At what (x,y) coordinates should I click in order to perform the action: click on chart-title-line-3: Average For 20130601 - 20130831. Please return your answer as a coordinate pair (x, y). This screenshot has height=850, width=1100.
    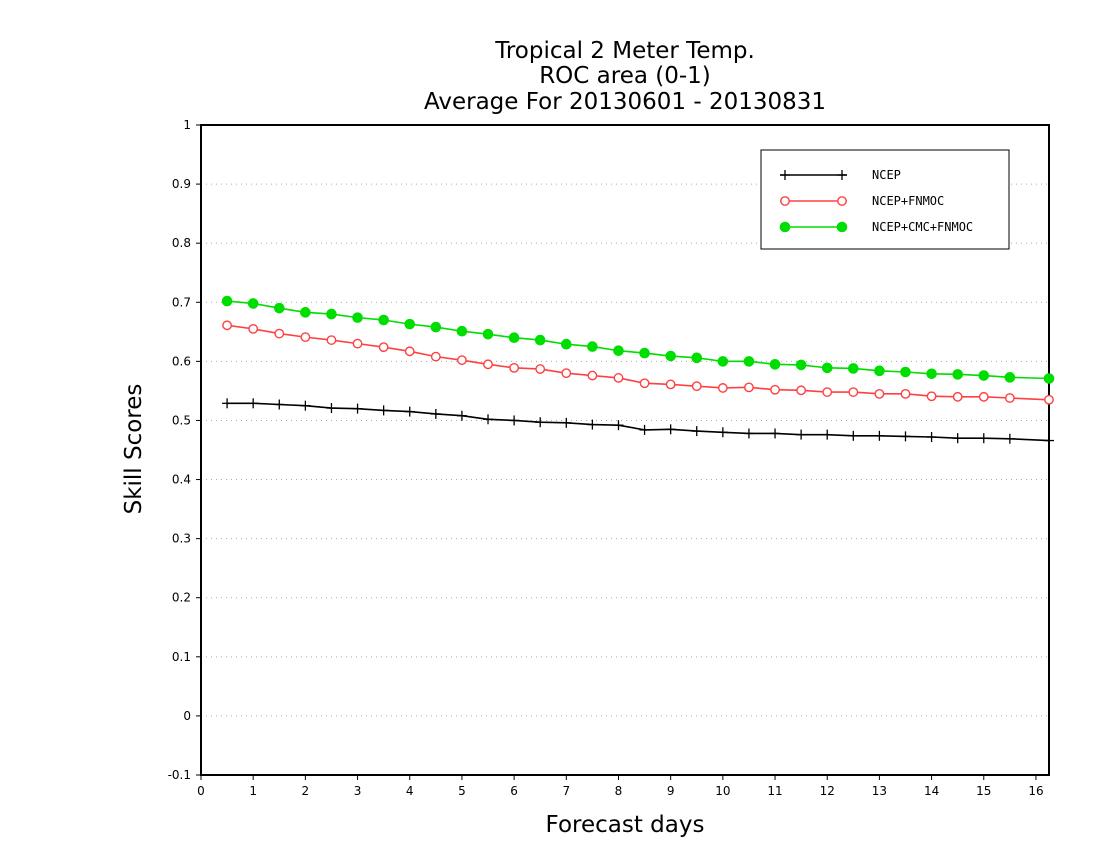
    Looking at the image, I should click on (625, 102).